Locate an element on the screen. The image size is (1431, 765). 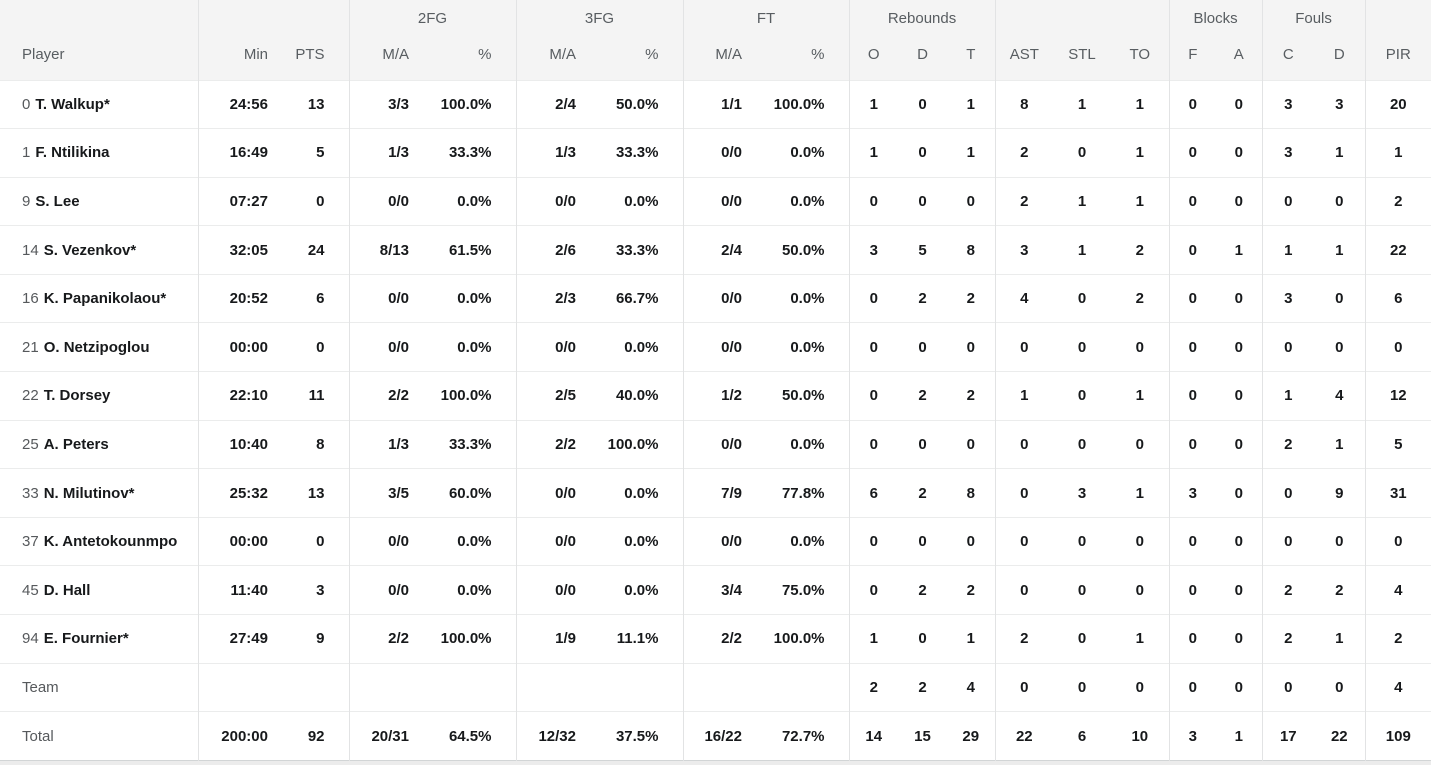
stat-cell: 13 is located at coordinates (321, 104).